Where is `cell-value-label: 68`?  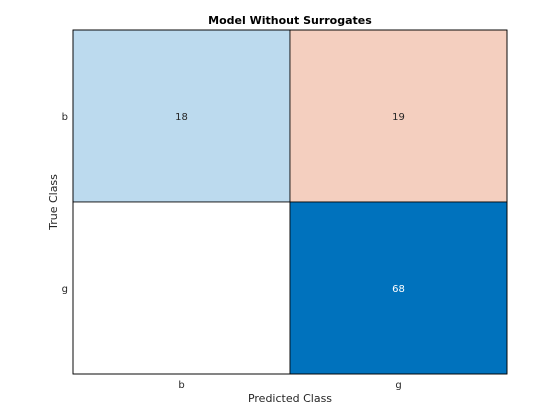 cell-value-label: 68 is located at coordinates (398, 289).